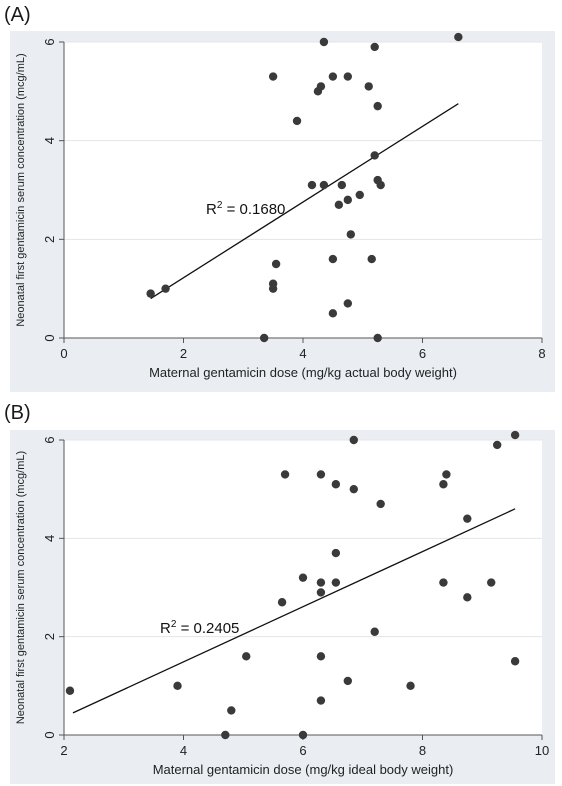 The height and width of the screenshot is (786, 562). What do you see at coordinates (542, 750) in the screenshot?
I see `x-tick-label: 10` at bounding box center [542, 750].